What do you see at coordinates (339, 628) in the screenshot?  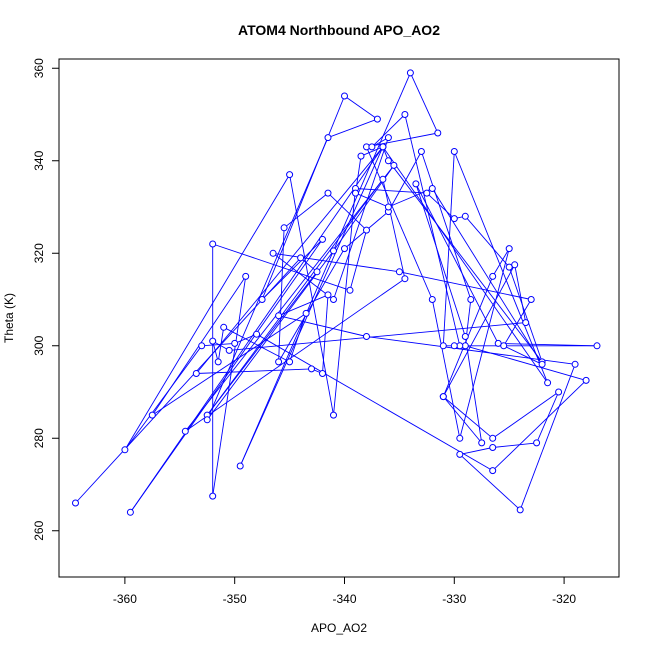 I see `x-axis-label: APO_AO2` at bounding box center [339, 628].